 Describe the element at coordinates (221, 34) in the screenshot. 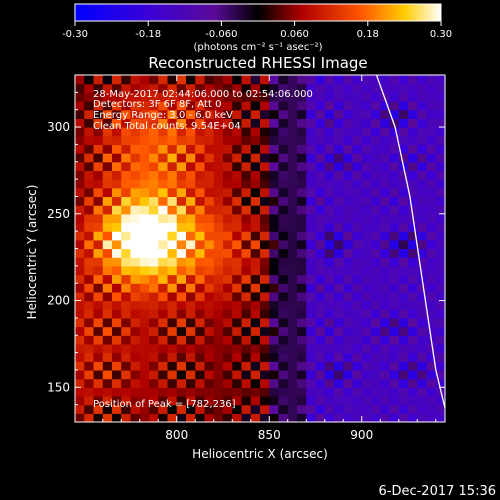

I see `colorbar-tick-label: -0.060` at that location.